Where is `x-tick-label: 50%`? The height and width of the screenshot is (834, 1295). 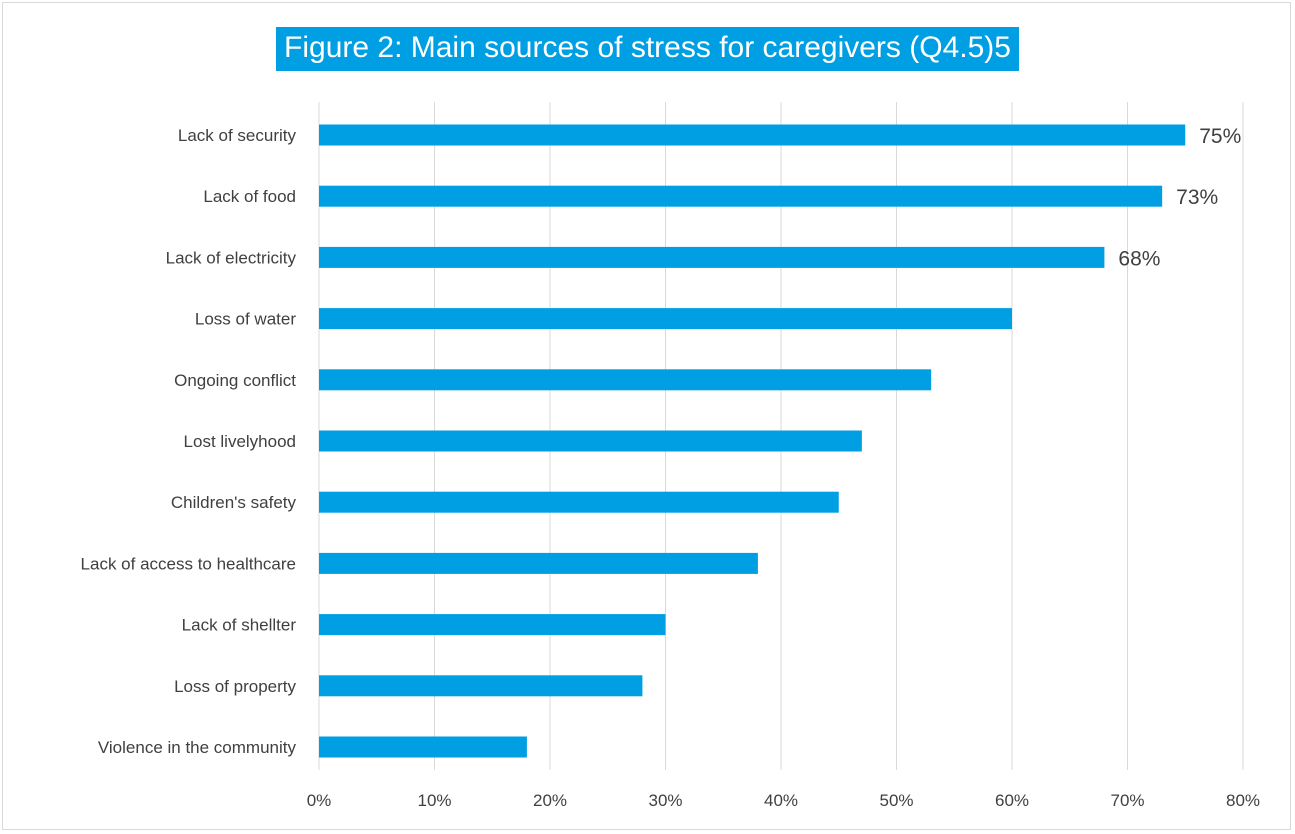 x-tick-label: 50% is located at coordinates (896, 800).